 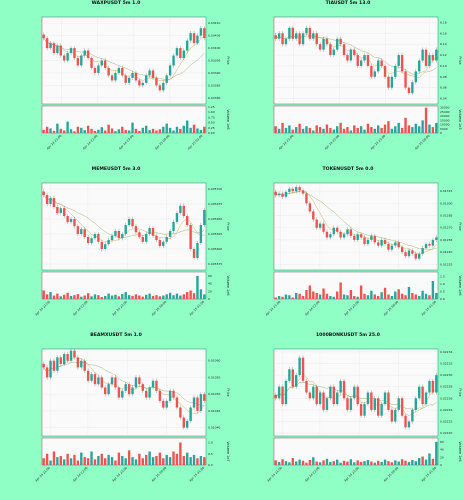 I want to click on volume-tick-label: 1.0, so click(x=210, y=443).